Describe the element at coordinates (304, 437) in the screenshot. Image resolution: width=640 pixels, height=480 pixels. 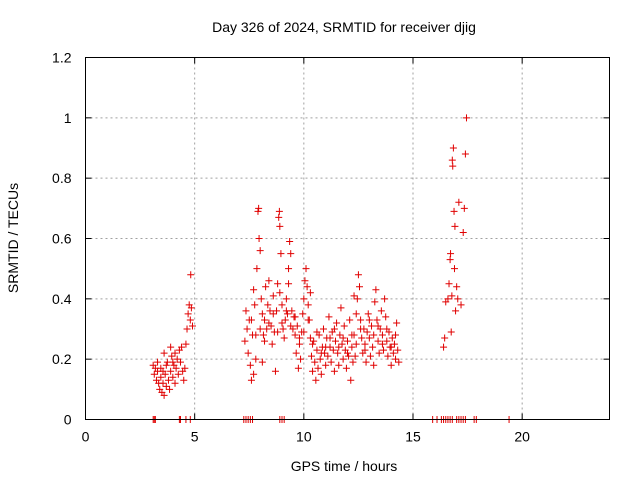
I see `x-tick-label: 10` at that location.